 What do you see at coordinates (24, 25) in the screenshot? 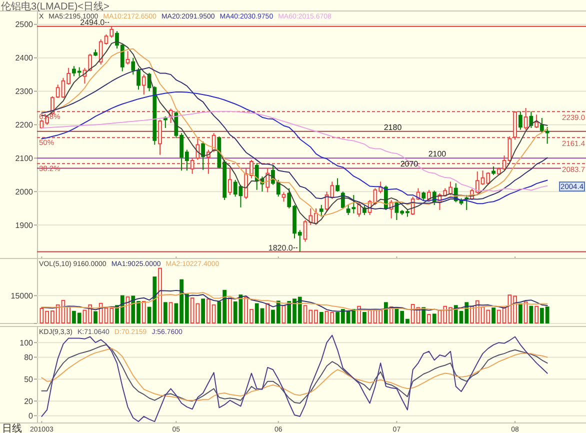
I see `y-tick-label: 2500` at bounding box center [24, 25].